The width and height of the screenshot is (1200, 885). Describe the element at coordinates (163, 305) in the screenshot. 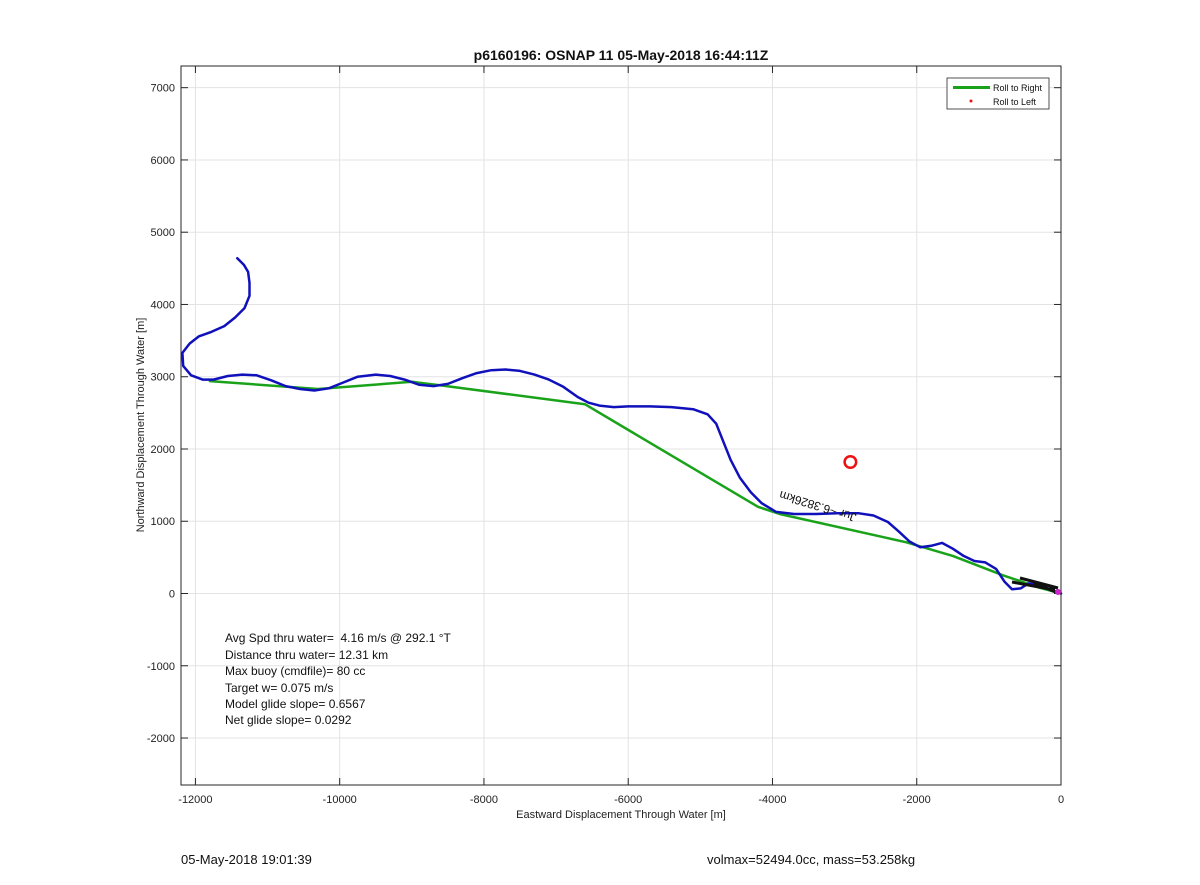

I see `y-tick-label: 4000` at that location.